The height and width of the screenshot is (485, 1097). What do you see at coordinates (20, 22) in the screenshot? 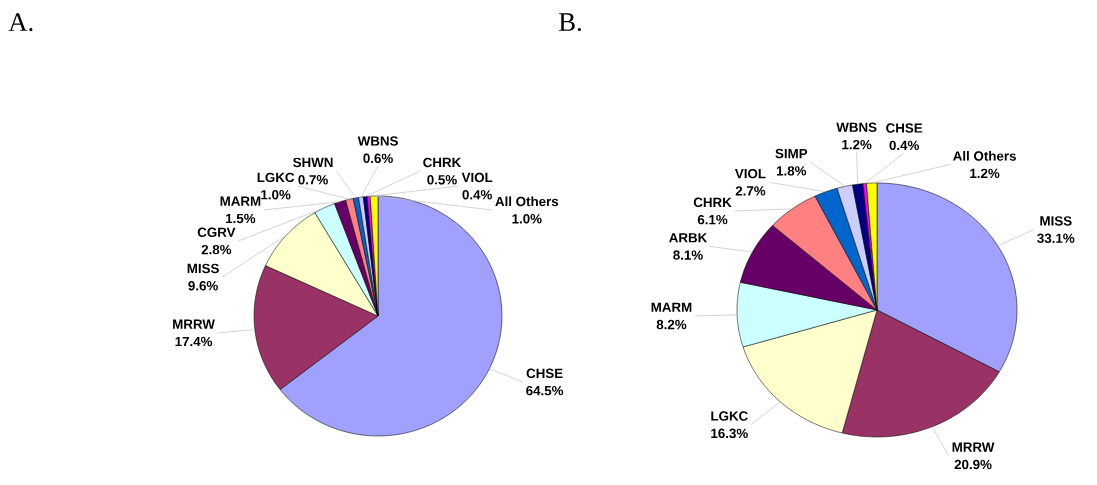
I see `chart-title: A.` at bounding box center [20, 22].